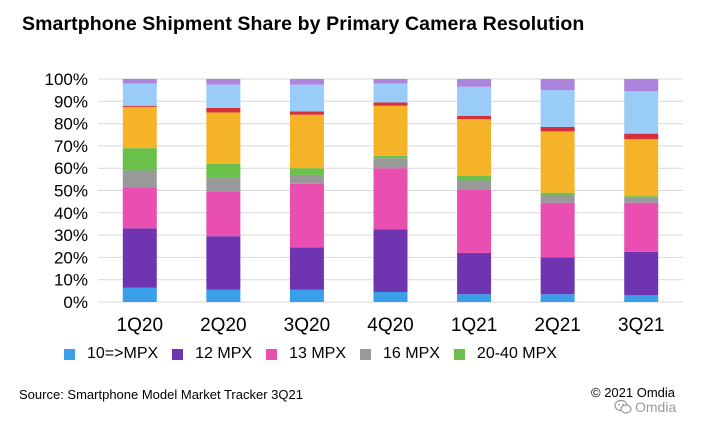 The height and width of the screenshot is (430, 713). Describe the element at coordinates (557, 230) in the screenshot. I see `bar-segment-13-mpx-2q21` at that location.